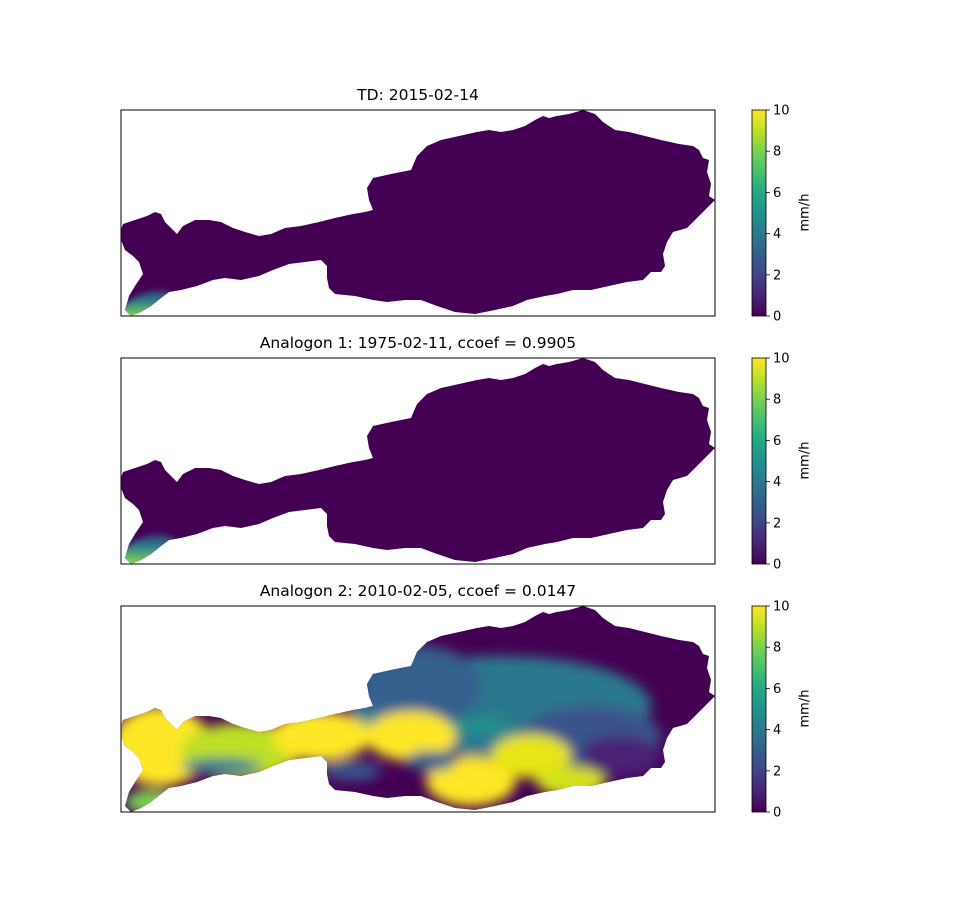 The height and width of the screenshot is (913, 960). Describe the element at coordinates (418, 591) in the screenshot. I see `panel-title: Analogon 2: 2010-02-05, ccoef = 0.0147` at that location.